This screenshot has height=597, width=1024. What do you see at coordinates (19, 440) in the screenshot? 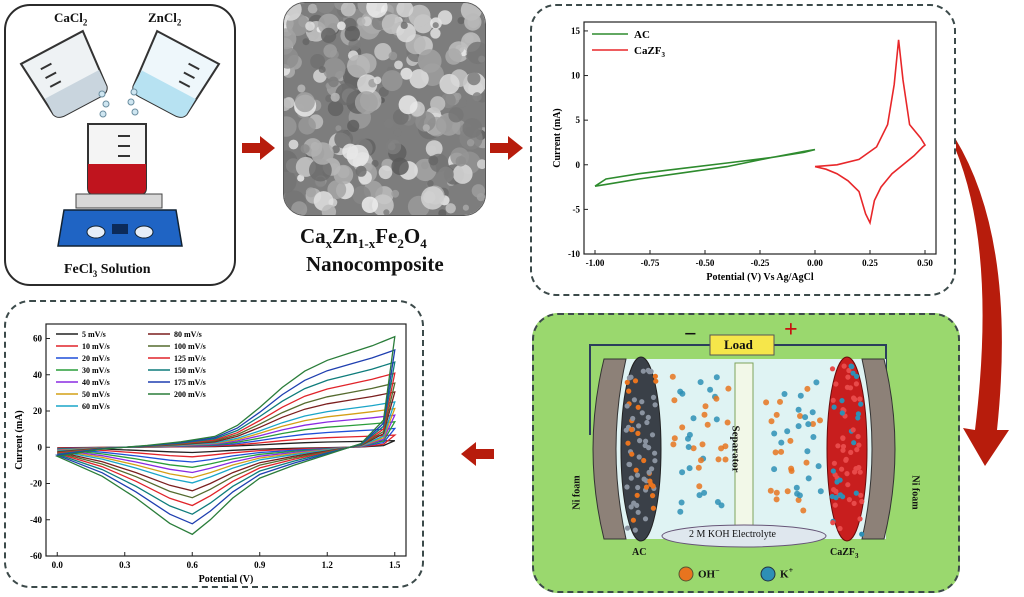
I see `y-axis-label: Current (mA)` at bounding box center [19, 440].